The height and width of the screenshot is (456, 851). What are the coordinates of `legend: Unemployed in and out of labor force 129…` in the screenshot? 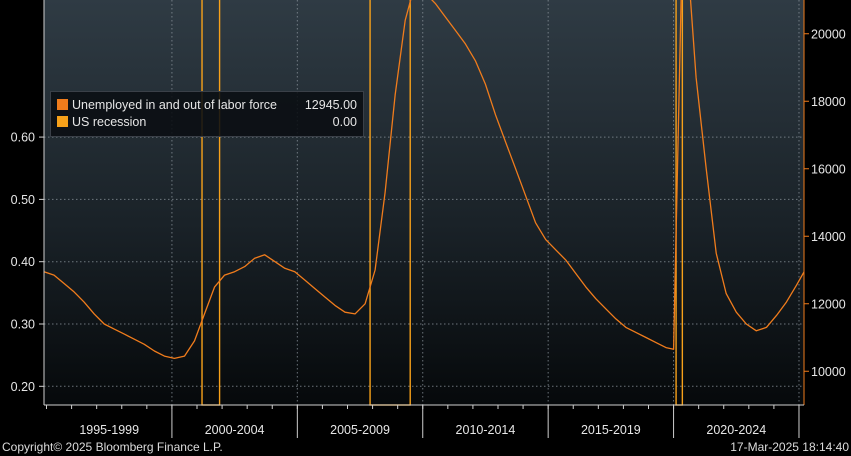 It's located at (207, 114).